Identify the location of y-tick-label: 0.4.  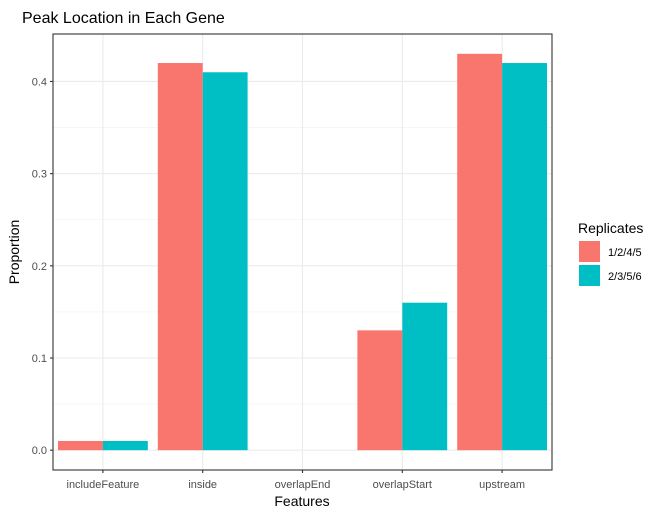
(39, 82).